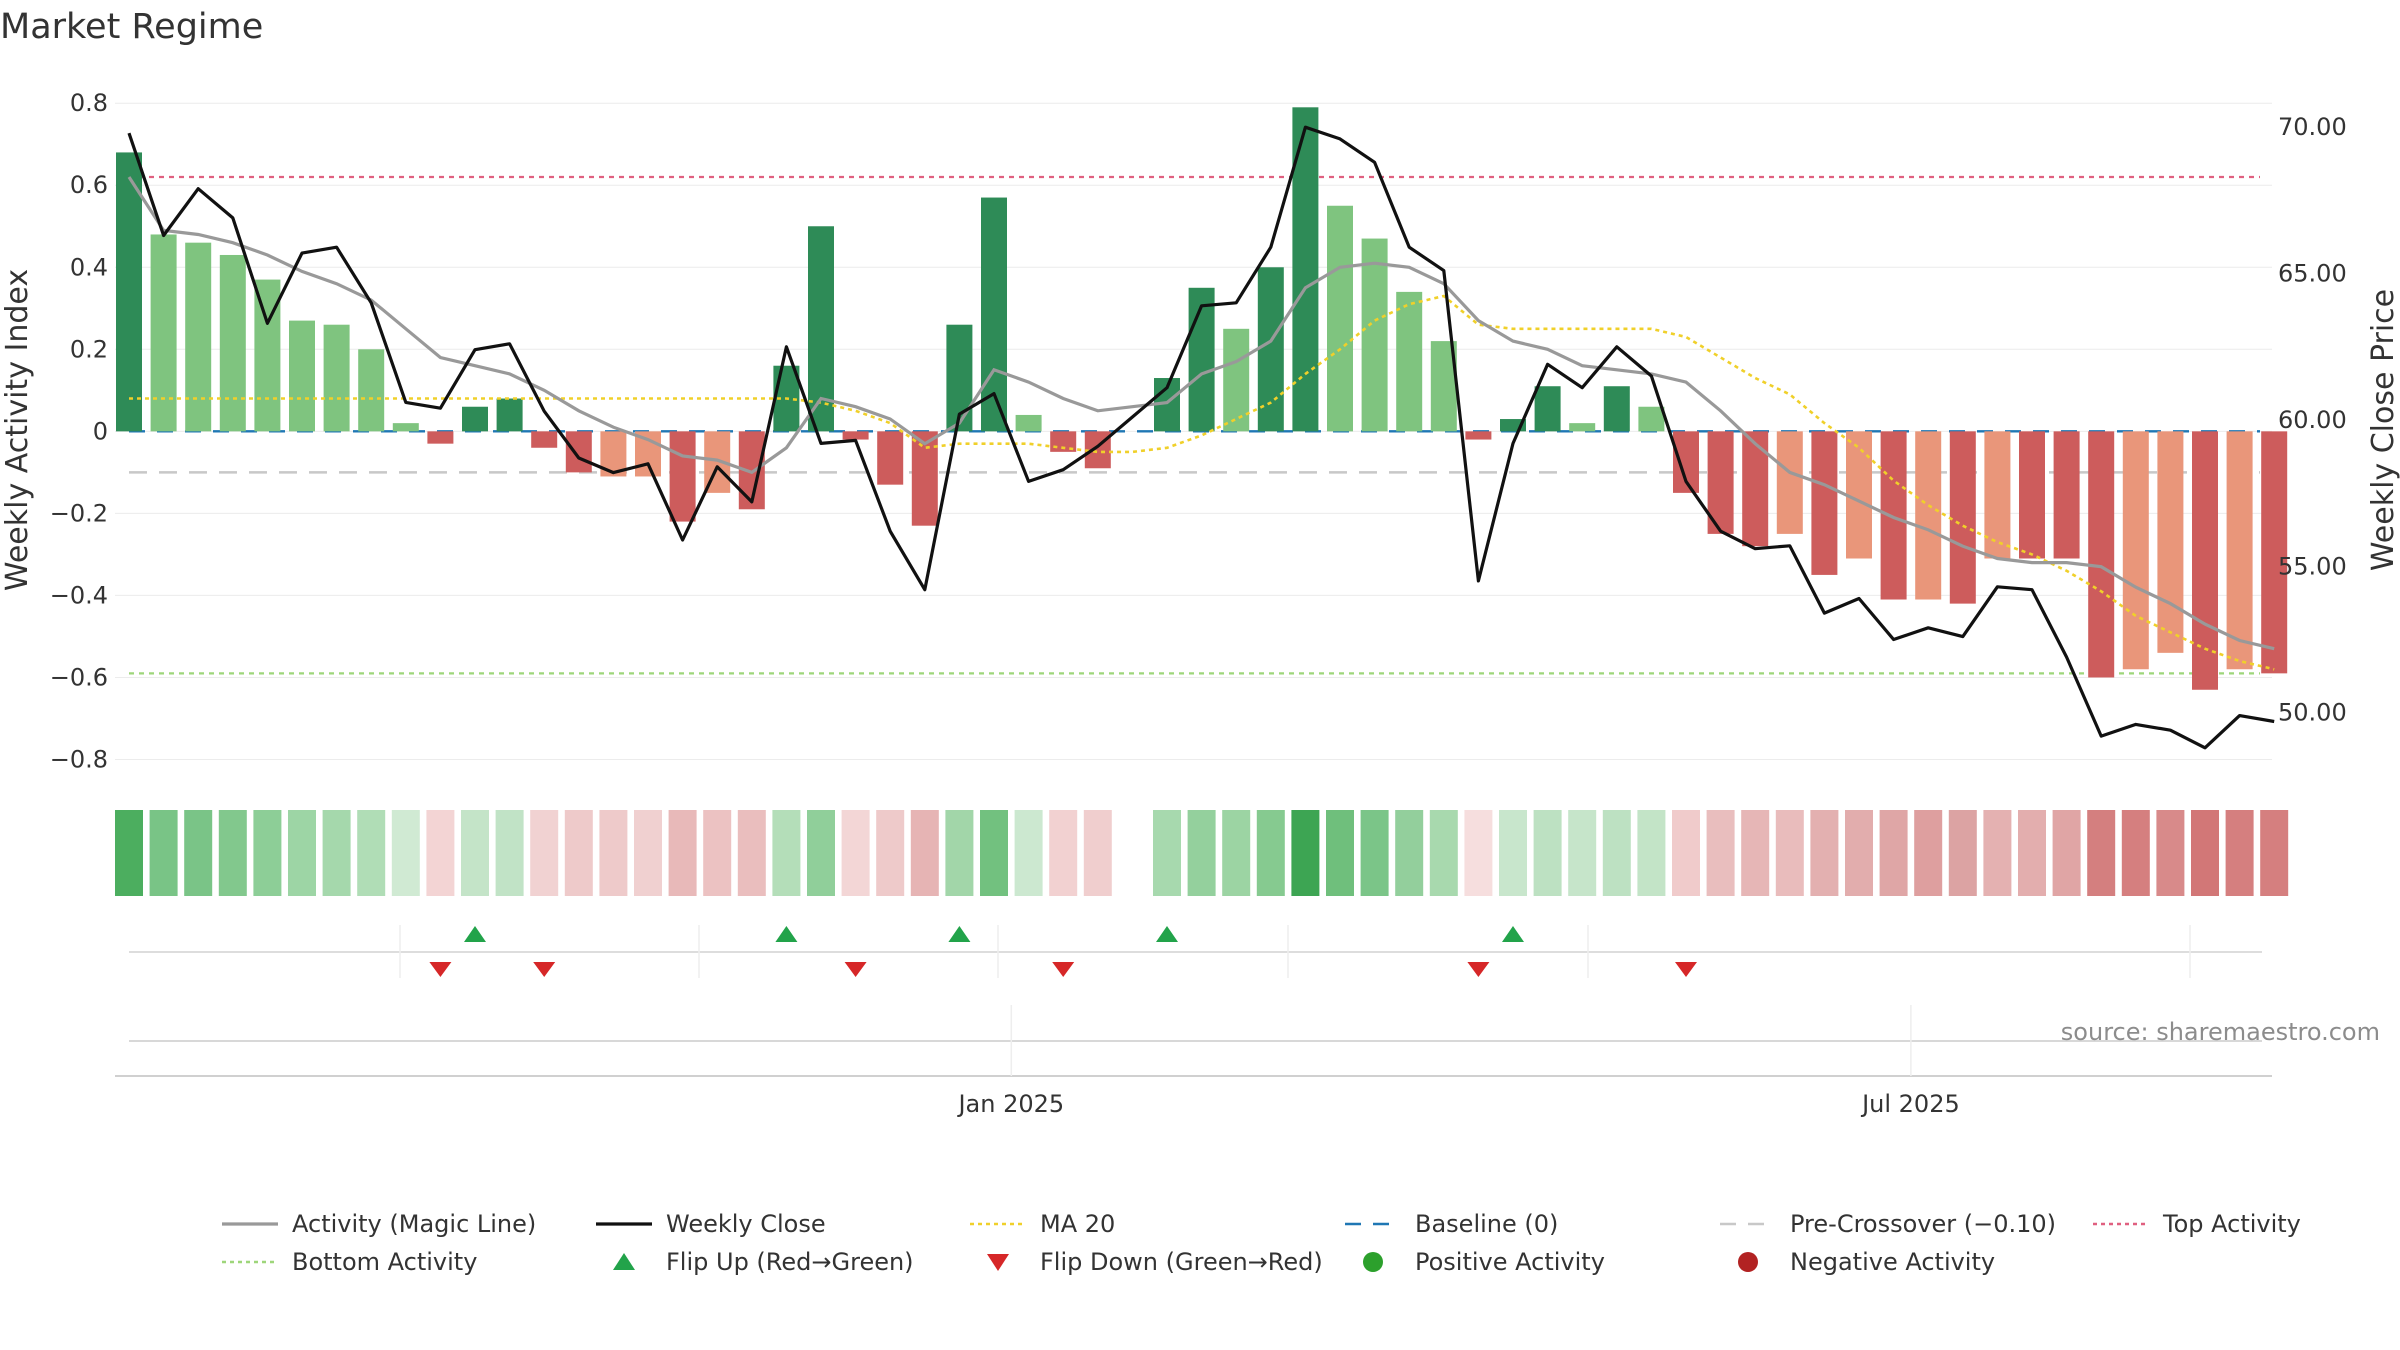 Image resolution: width=2400 pixels, height=1350 pixels. I want to click on flip-down-icon, so click(998, 1262).